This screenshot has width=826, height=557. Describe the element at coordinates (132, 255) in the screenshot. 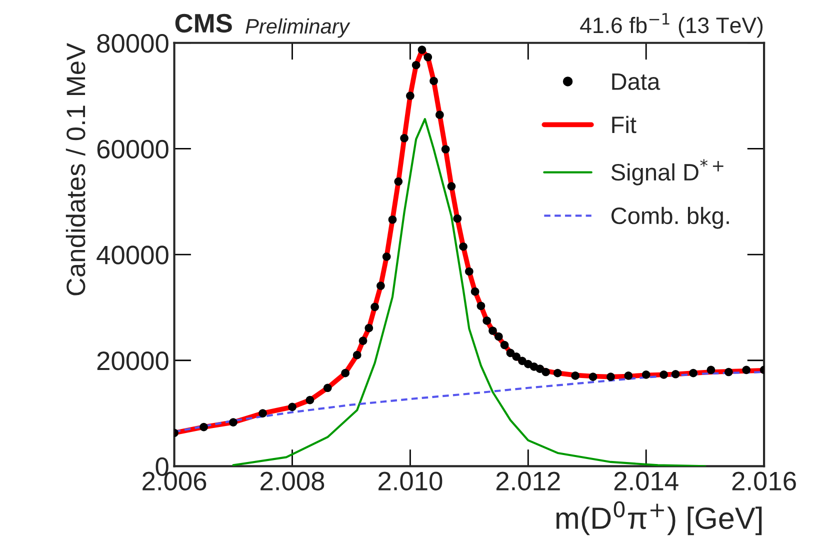

I see `y-tick-label: 40000` at that location.